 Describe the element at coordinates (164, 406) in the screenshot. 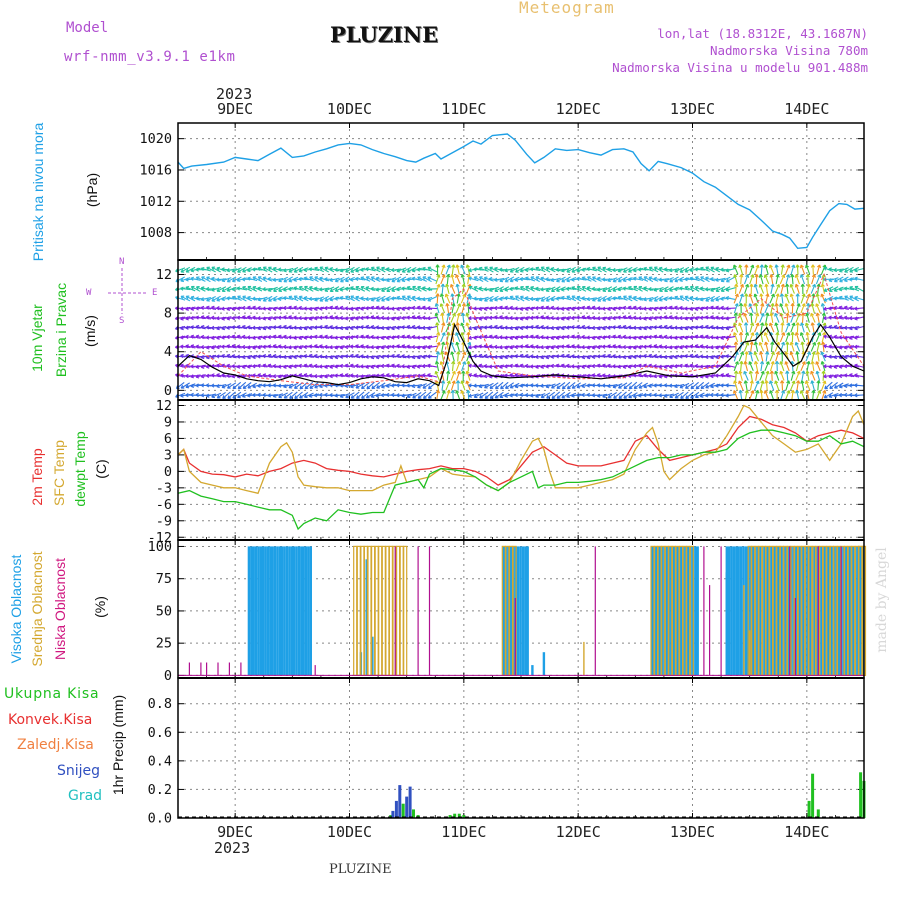

I see `y-tick-label-temperature: 12` at that location.